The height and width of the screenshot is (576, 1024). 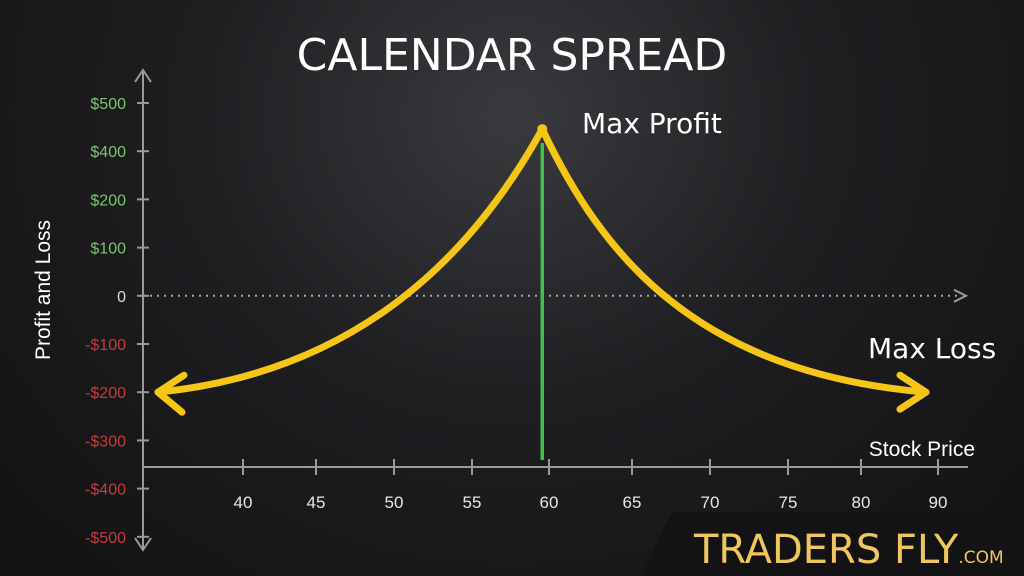 I want to click on brand-panel, so click(x=832, y=544).